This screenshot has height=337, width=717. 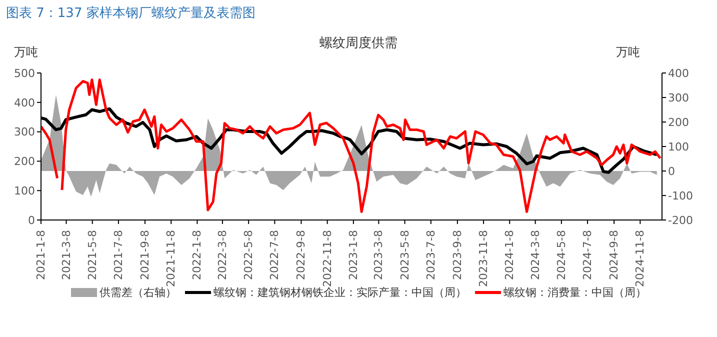 What do you see at coordinates (131, 13) in the screenshot?
I see `chart-title: 图表 7：137 家样本钢厂螺纹产量及表需图` at bounding box center [131, 13].